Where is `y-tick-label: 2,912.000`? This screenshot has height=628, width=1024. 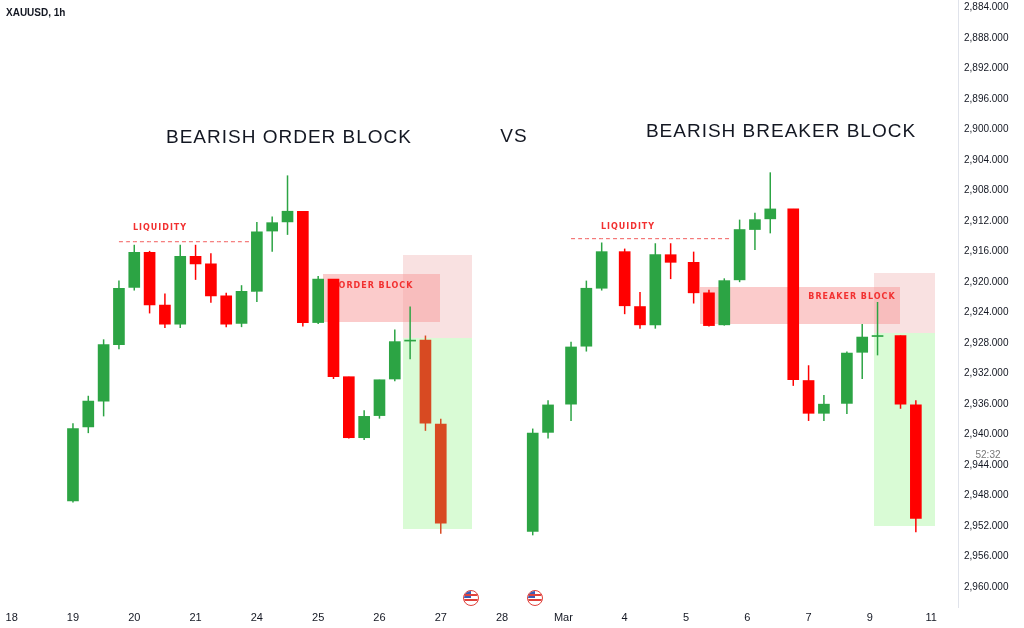 y-tick-label: 2,912.000 is located at coordinates (986, 220).